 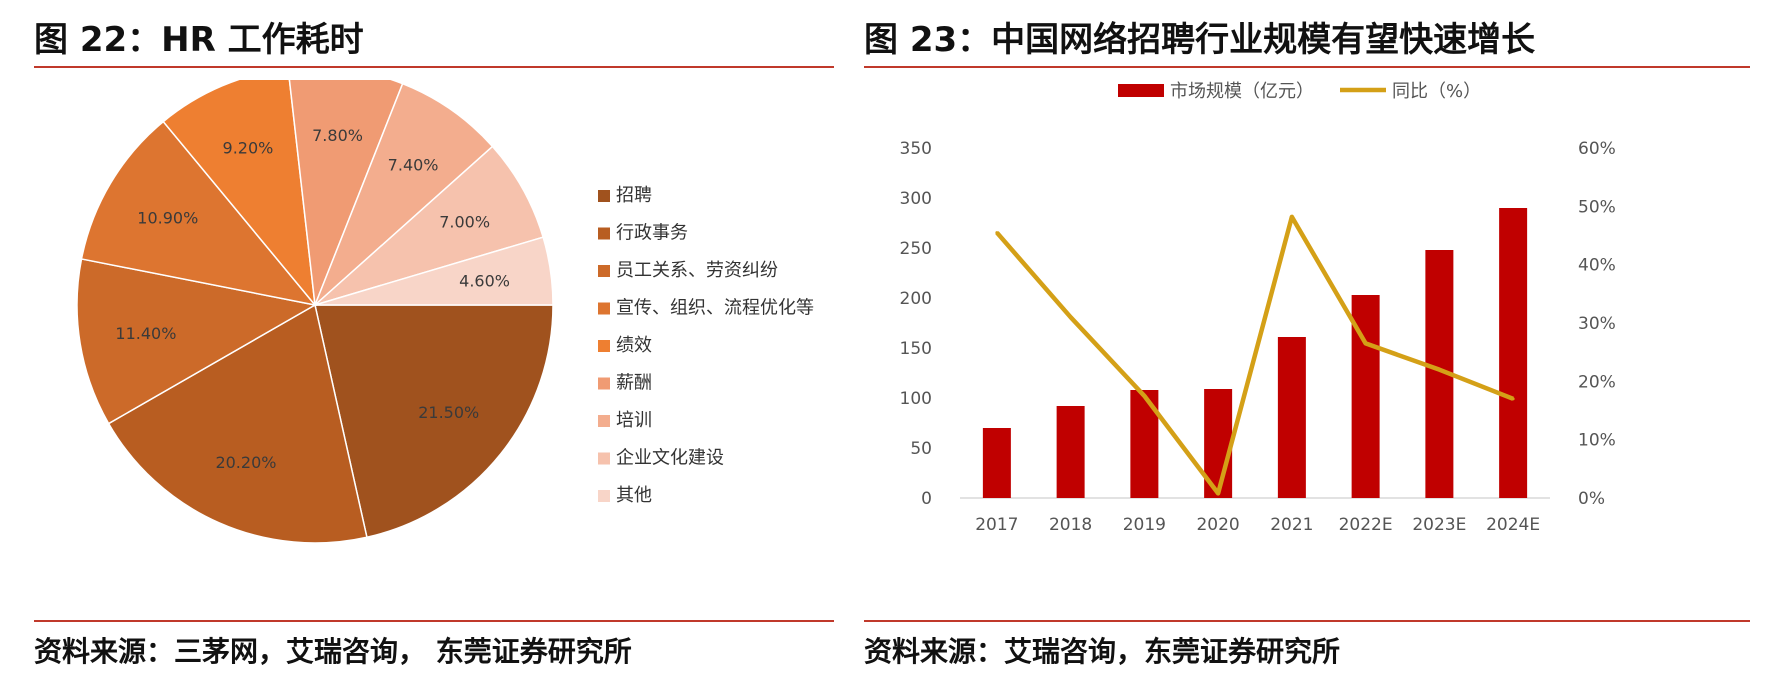 I want to click on y-right-tick-label: 10%, so click(x=1597, y=441).